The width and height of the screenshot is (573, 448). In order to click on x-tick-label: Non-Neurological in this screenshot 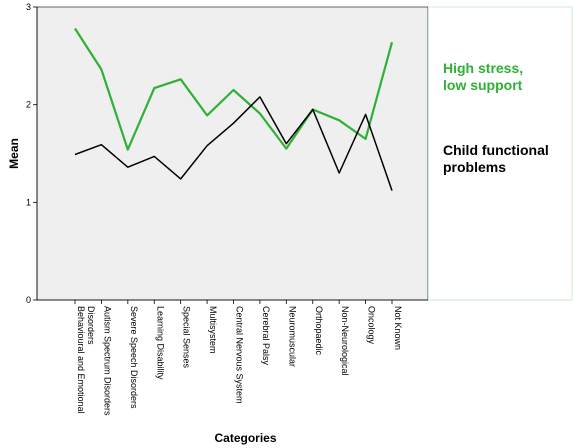, I will do `click(345, 341)`.